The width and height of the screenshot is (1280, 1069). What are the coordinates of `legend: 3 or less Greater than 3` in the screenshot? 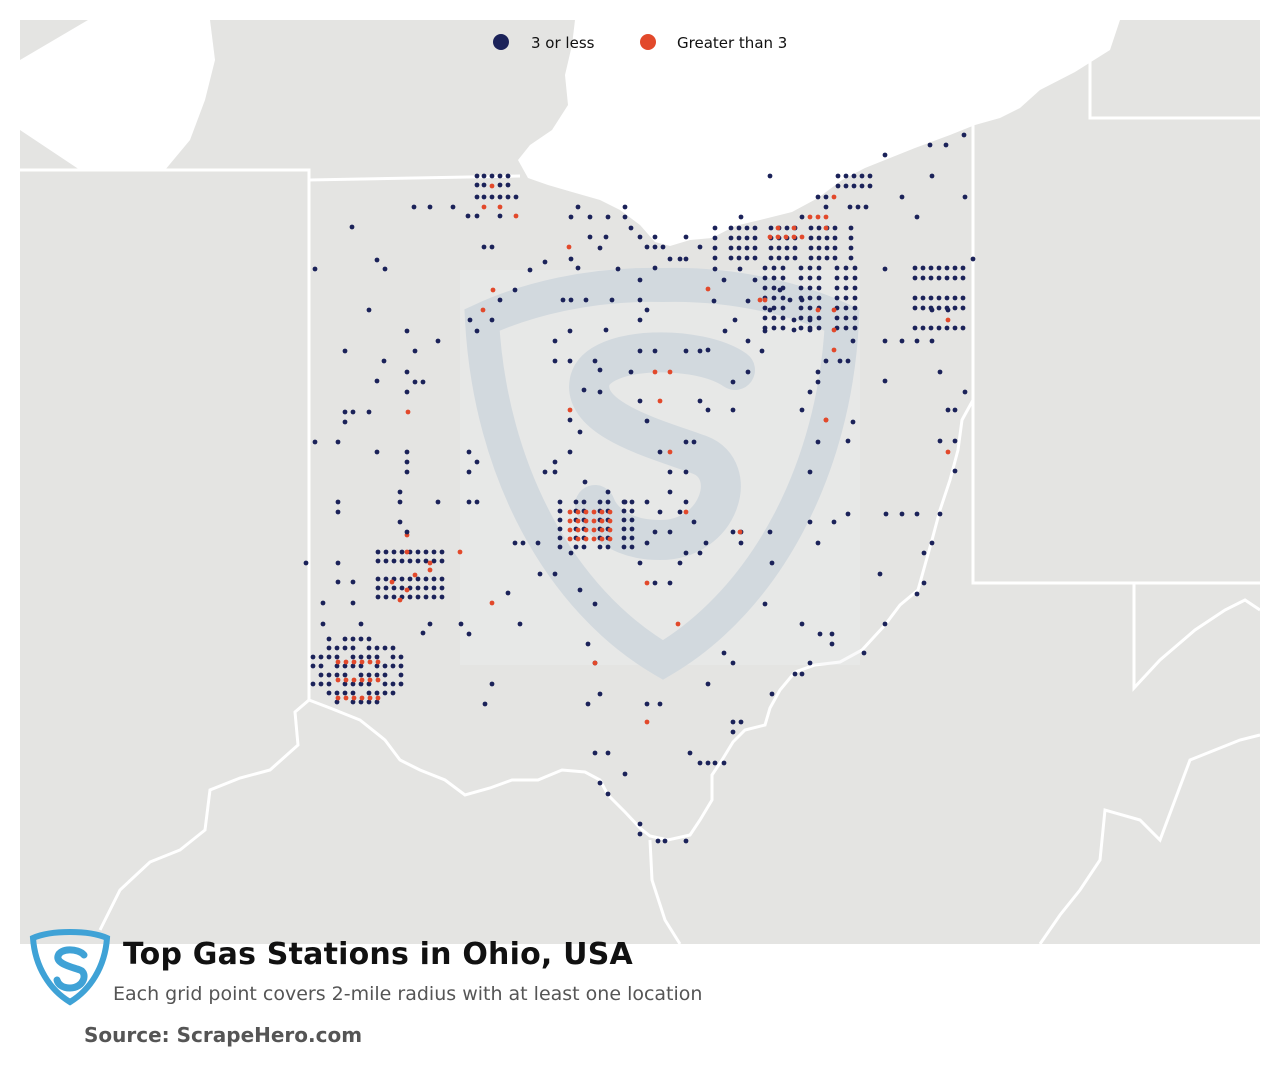 It's located at (640, 43).